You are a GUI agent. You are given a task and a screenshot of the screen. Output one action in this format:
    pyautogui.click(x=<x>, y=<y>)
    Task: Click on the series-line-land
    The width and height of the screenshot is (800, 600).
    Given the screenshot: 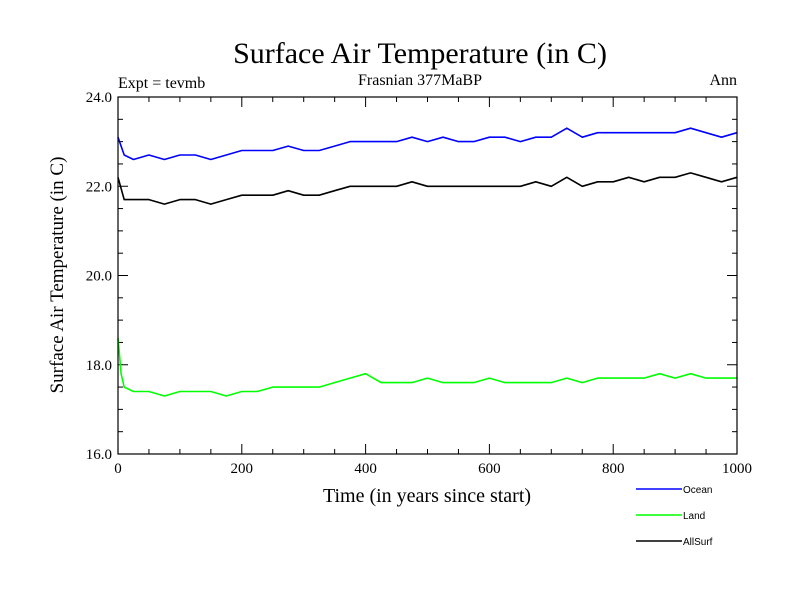 What is the action you would take?
    pyautogui.click(x=427, y=367)
    